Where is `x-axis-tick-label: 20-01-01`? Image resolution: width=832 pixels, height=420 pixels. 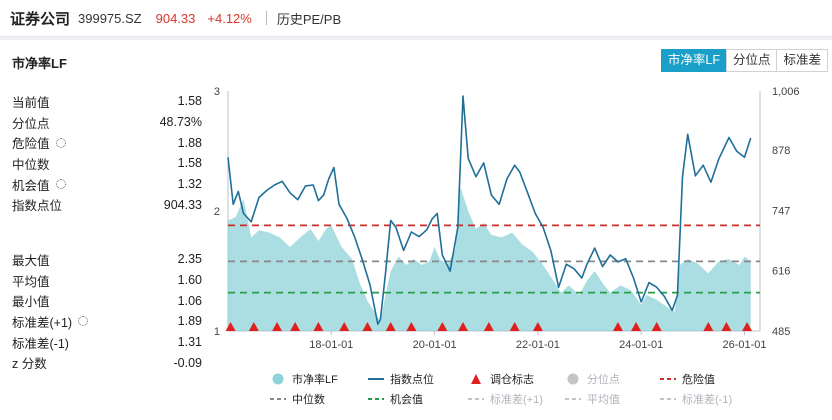
x-axis-tick-label: 20-01-01 is located at coordinates (435, 345).